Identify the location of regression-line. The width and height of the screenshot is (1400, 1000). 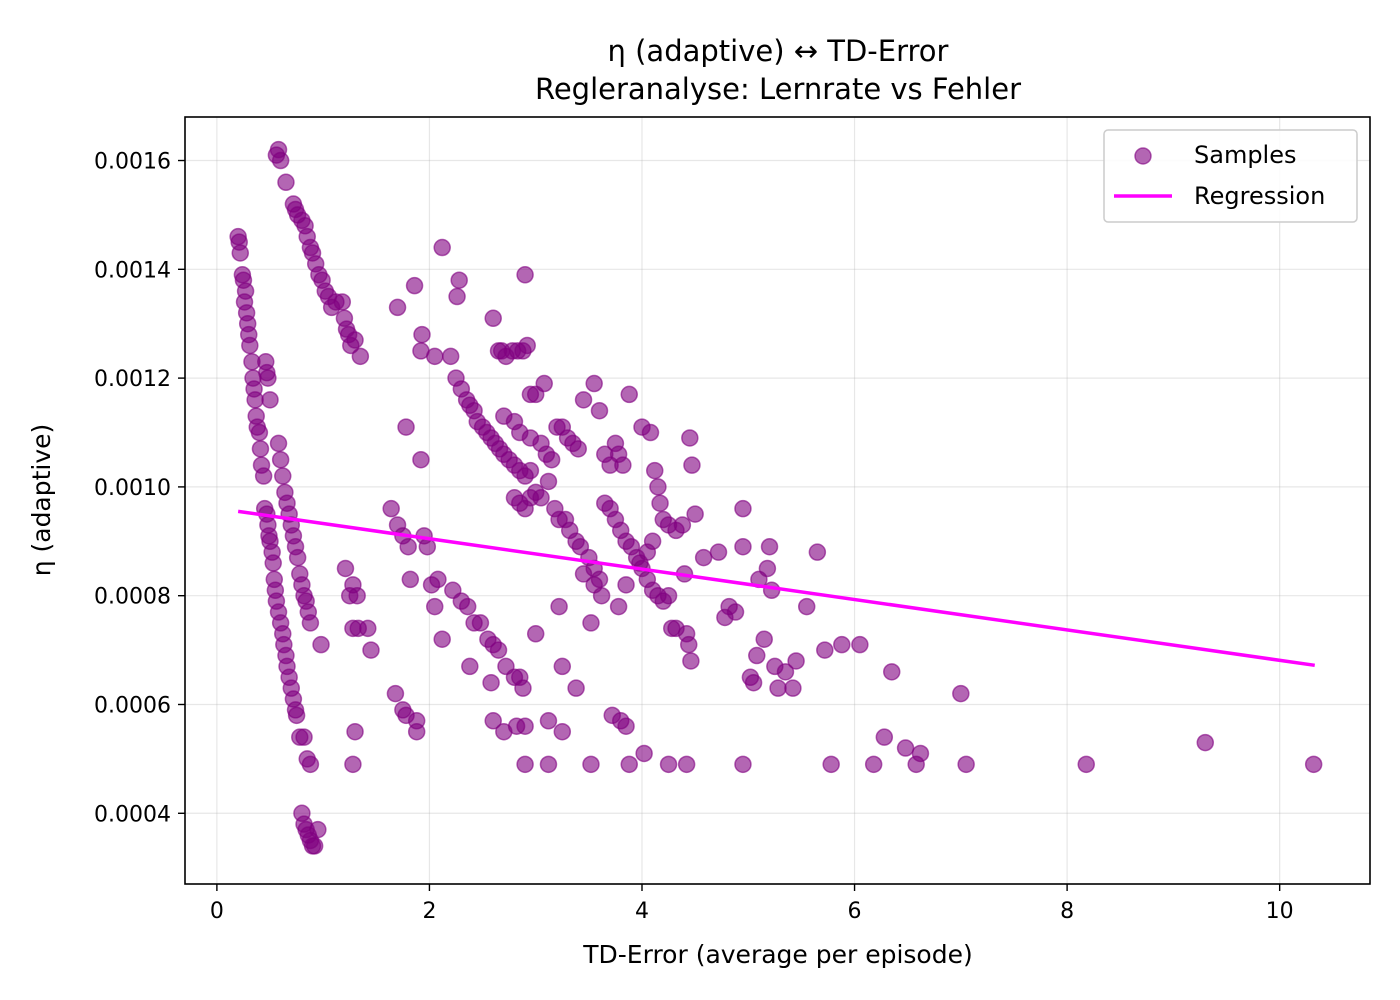
(776, 588).